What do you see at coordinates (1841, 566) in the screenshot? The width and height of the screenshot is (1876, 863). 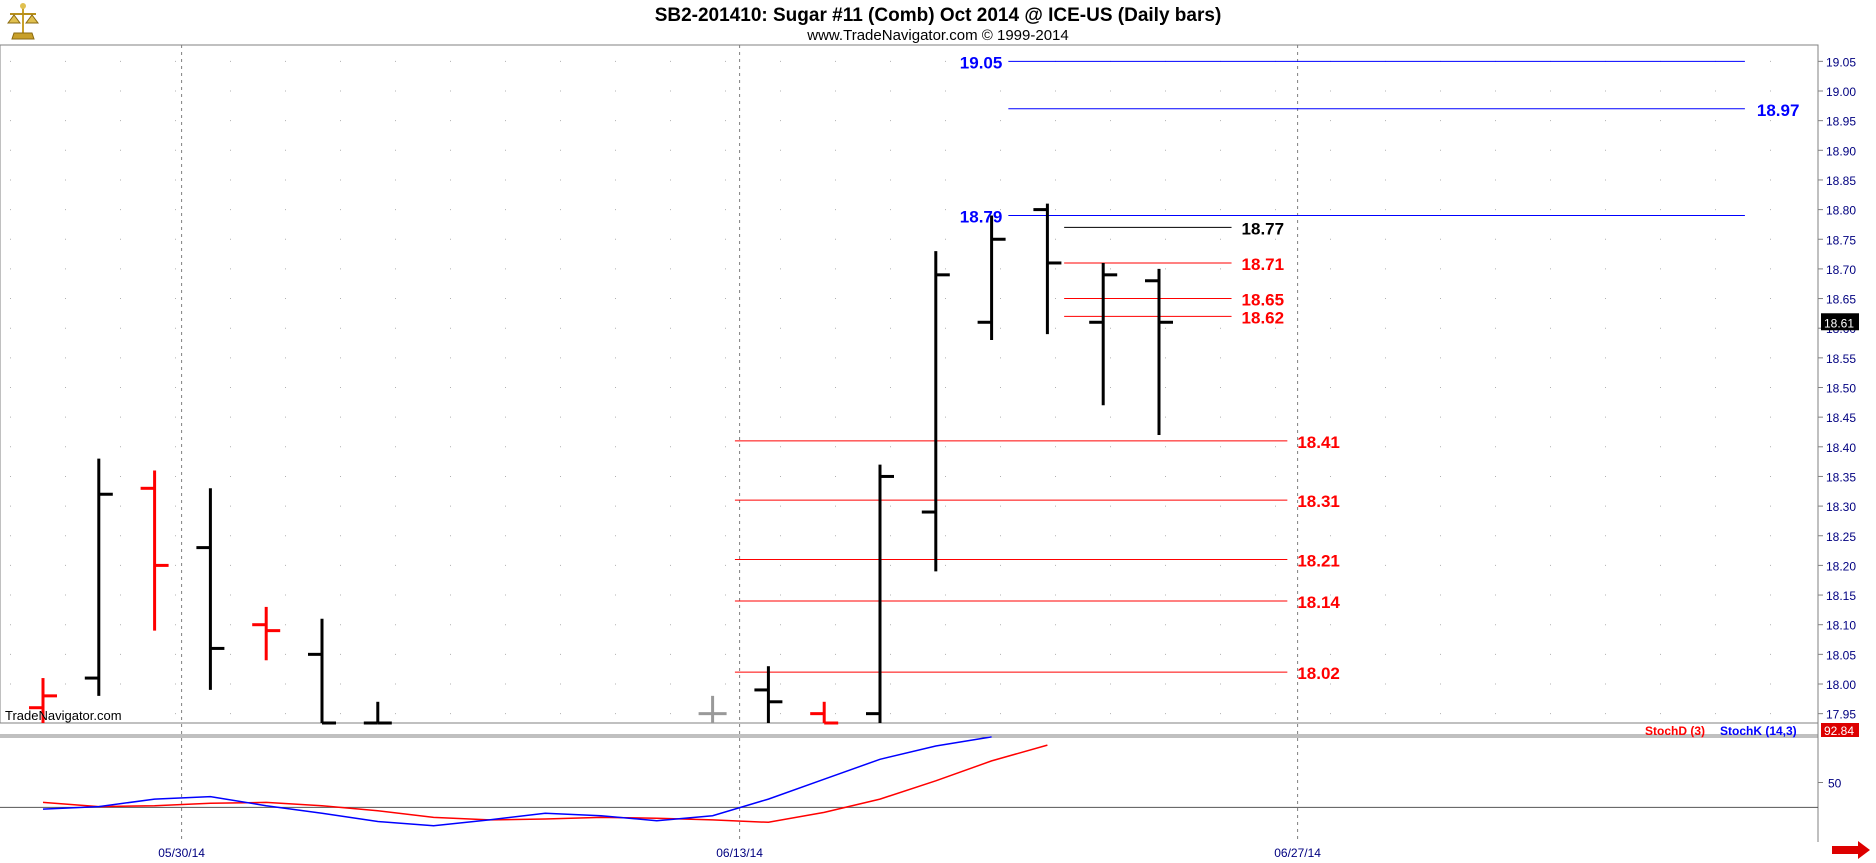 I see `price-tick-label: 18.20` at bounding box center [1841, 566].